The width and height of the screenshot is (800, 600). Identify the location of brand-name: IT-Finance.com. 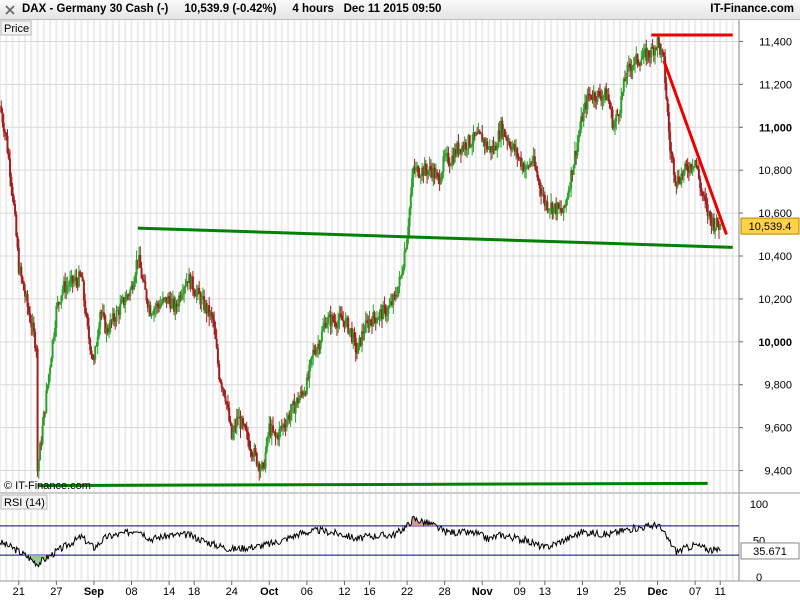
(752, 9).